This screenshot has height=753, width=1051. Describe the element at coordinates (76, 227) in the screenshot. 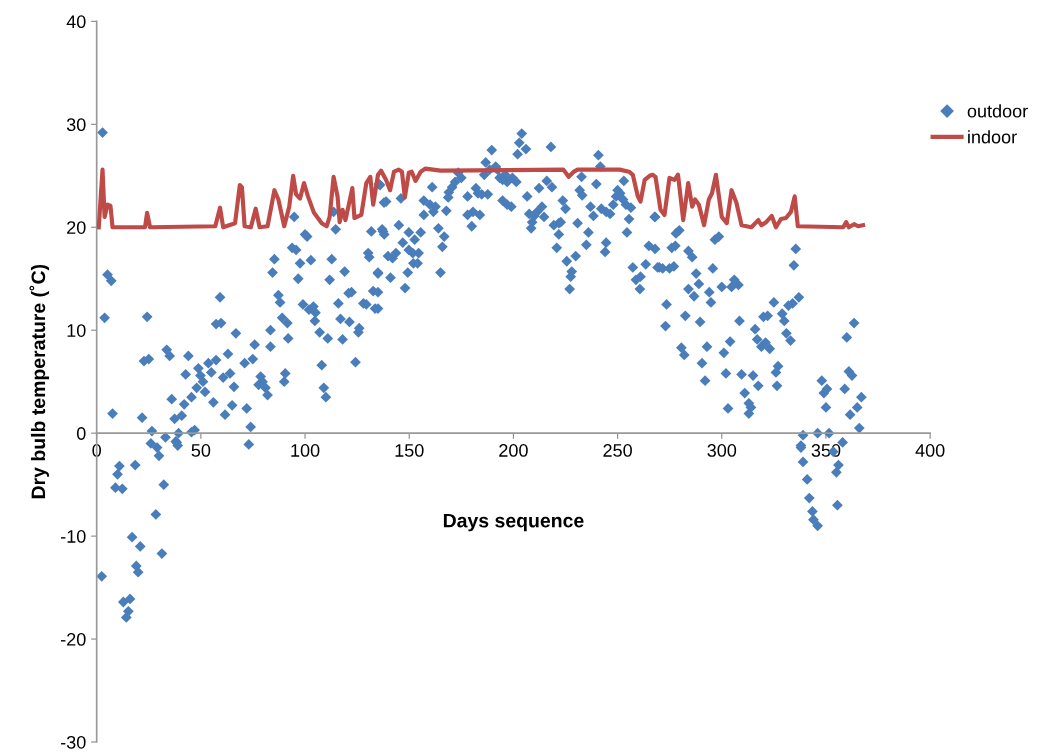

I see `y-tick-label: 20` at that location.